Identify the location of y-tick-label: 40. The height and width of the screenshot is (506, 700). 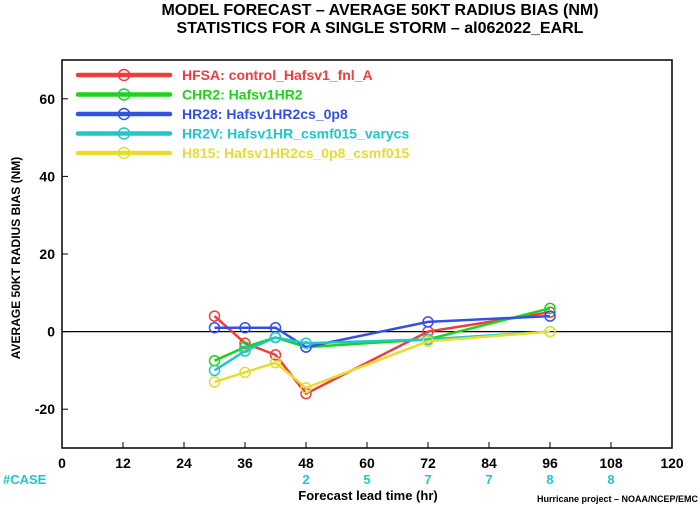
(47, 176).